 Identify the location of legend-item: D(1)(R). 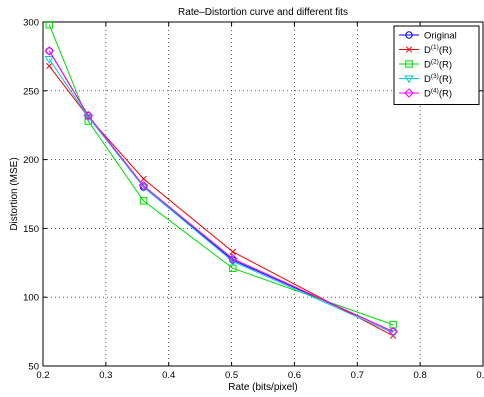
(425, 50).